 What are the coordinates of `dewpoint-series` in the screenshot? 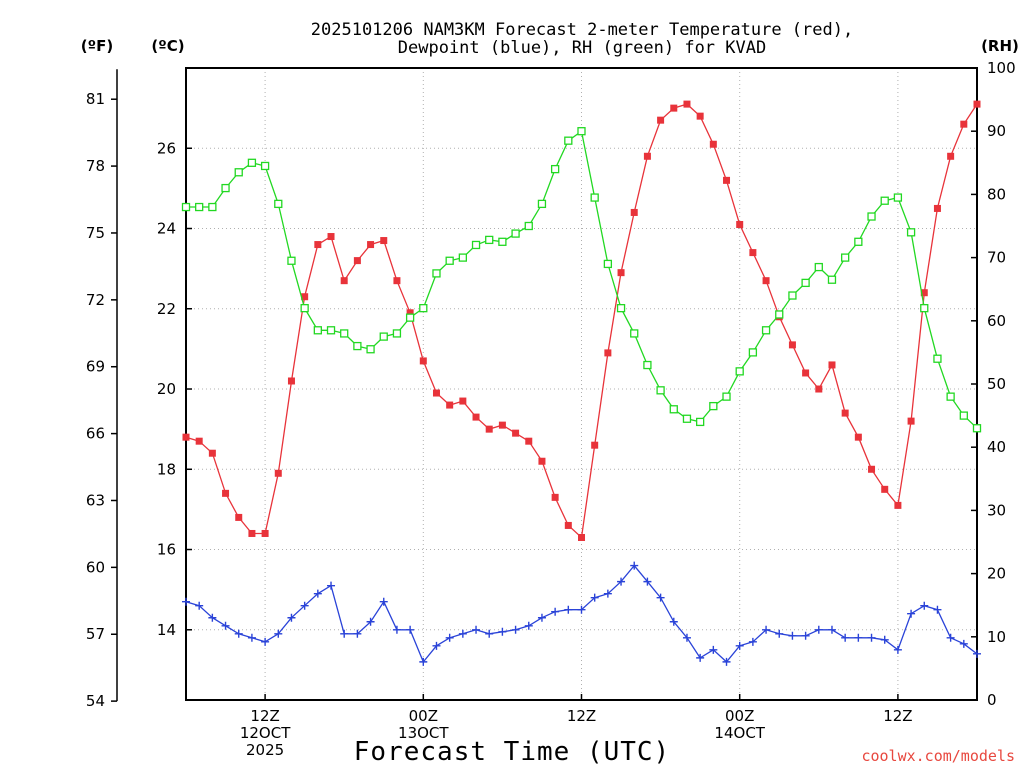 It's located at (581, 613).